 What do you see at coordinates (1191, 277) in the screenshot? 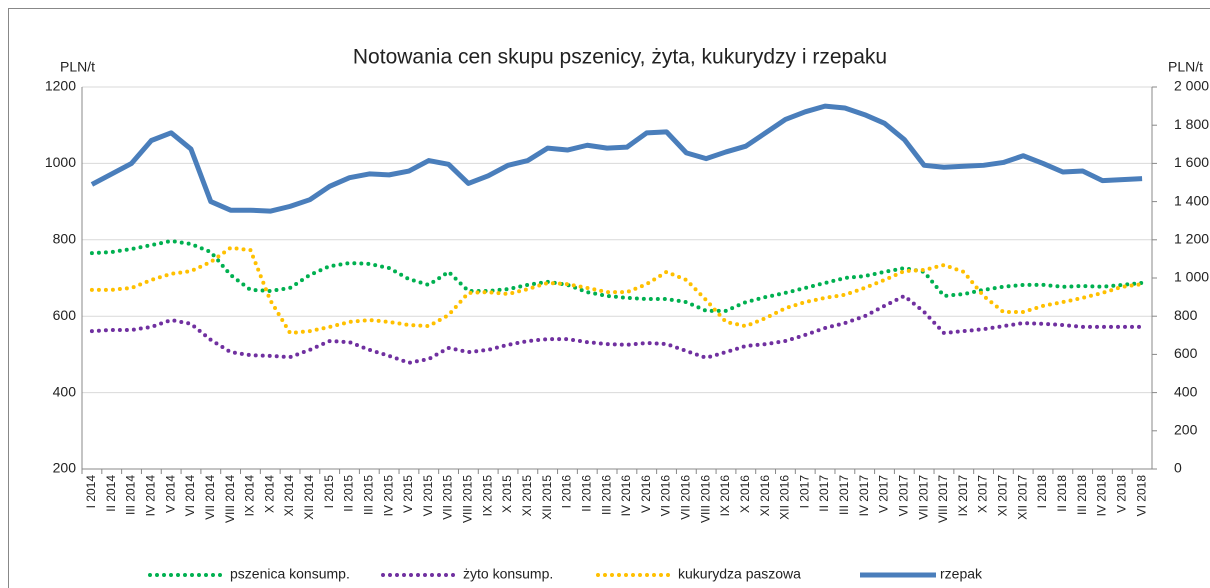
I see `y2-tick-label: 1 000` at bounding box center [1191, 277].